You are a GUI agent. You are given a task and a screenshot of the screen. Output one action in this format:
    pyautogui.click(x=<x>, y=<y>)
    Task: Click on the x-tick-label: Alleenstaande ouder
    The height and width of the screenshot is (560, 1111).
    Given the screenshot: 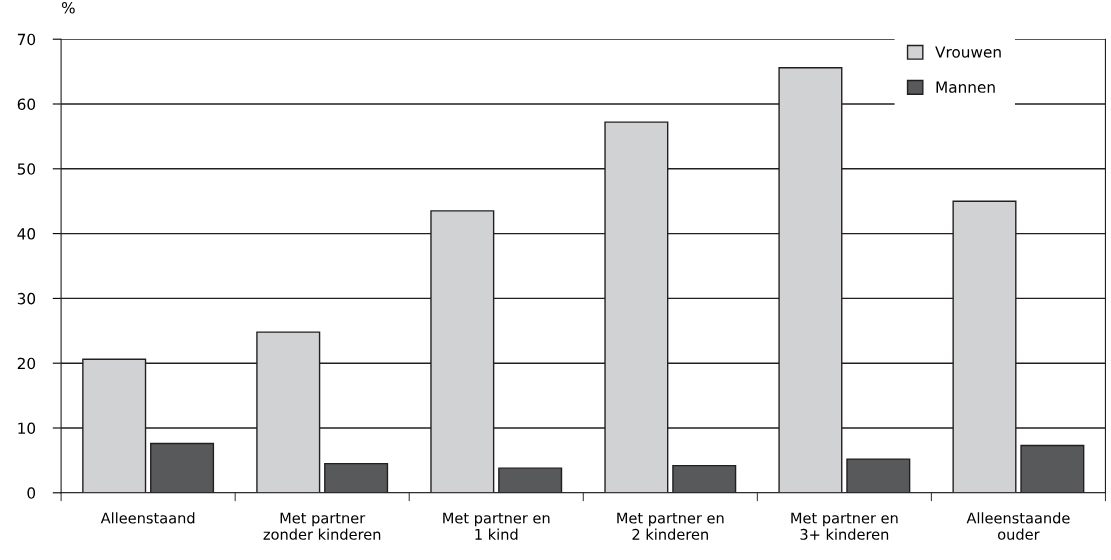 What is the action you would take?
    pyautogui.click(x=1018, y=526)
    